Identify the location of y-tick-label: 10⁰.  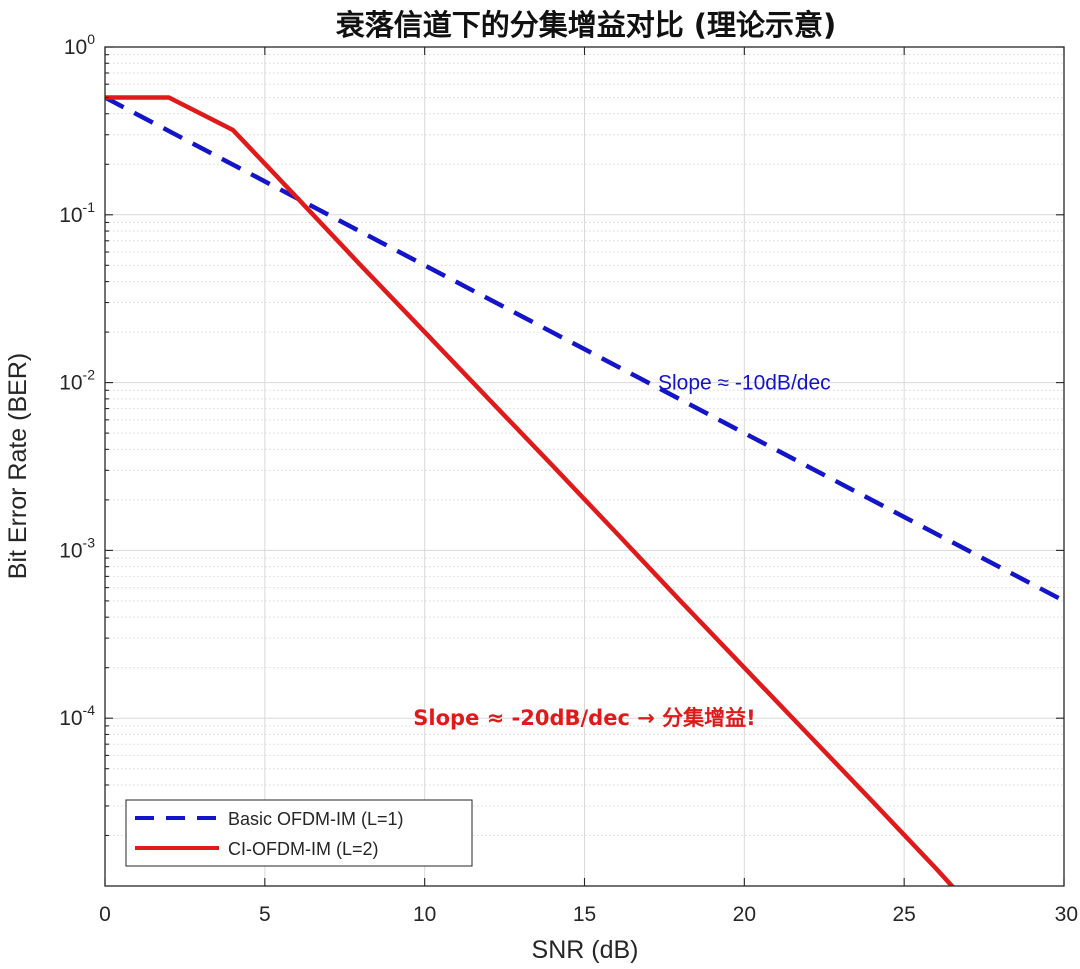
(79, 45).